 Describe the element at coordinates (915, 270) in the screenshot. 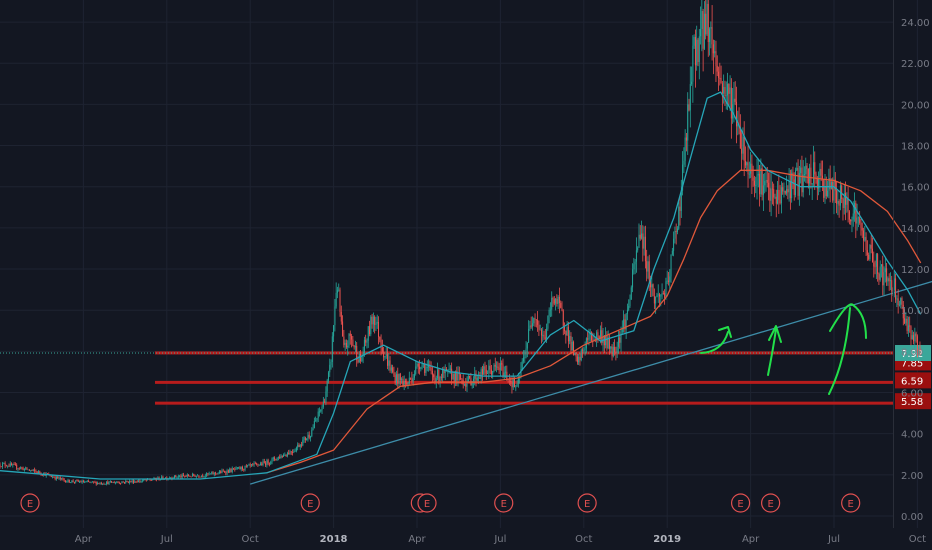

I see `y-tick-label: 12.00` at that location.